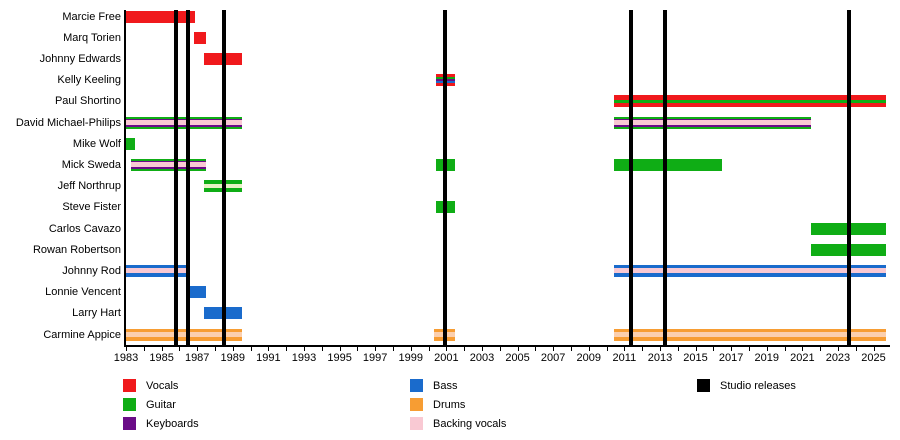  I want to click on x-axis-line, so click(507, 346).